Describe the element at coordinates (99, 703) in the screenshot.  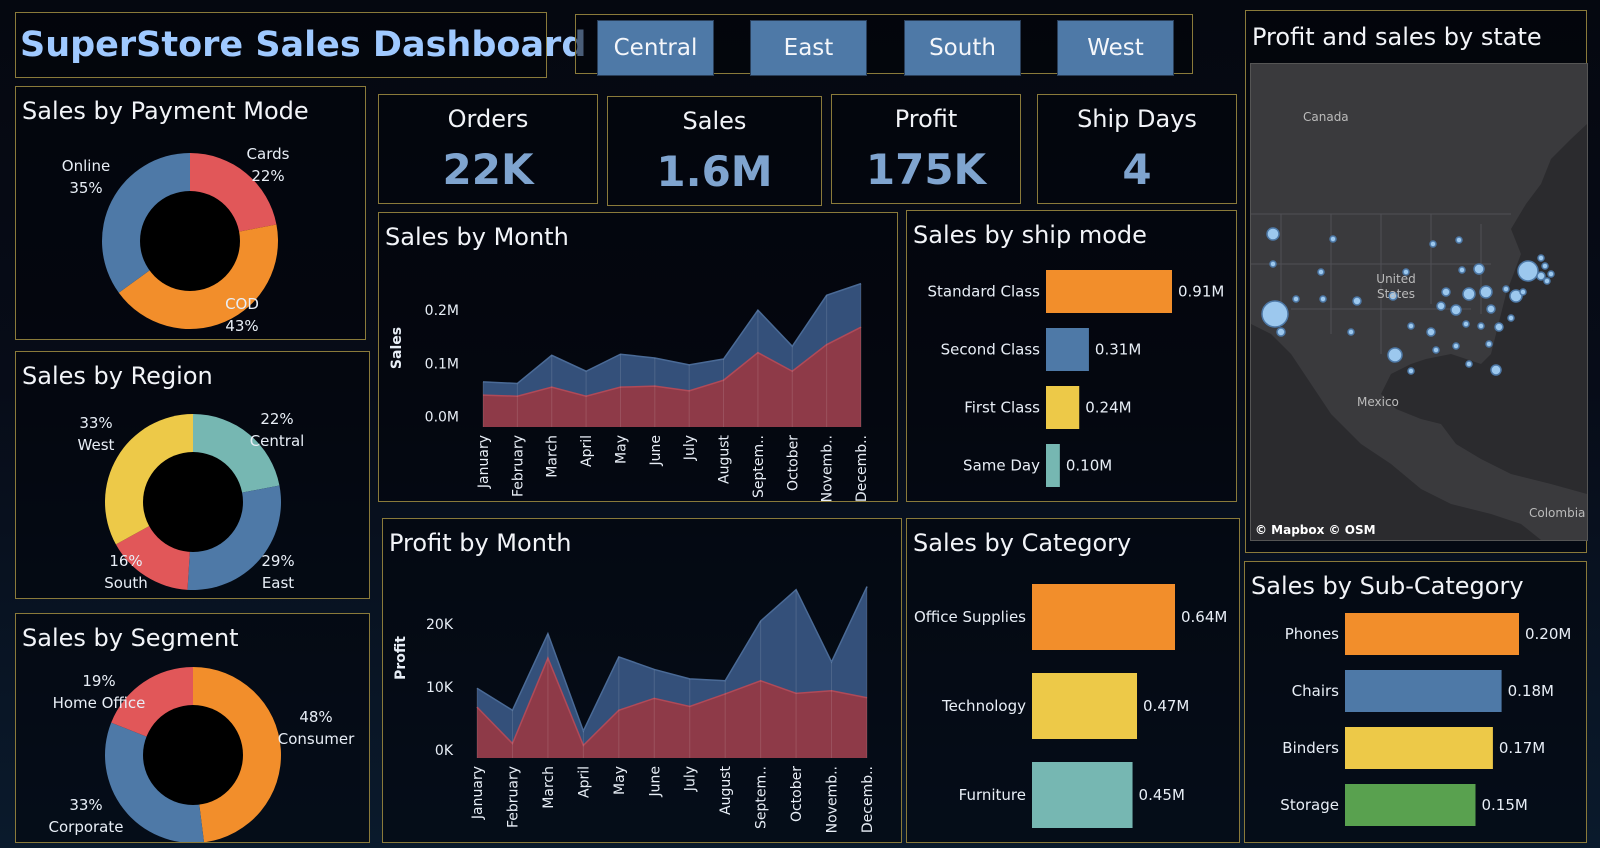
I see `svg-text: Home Office` at that location.